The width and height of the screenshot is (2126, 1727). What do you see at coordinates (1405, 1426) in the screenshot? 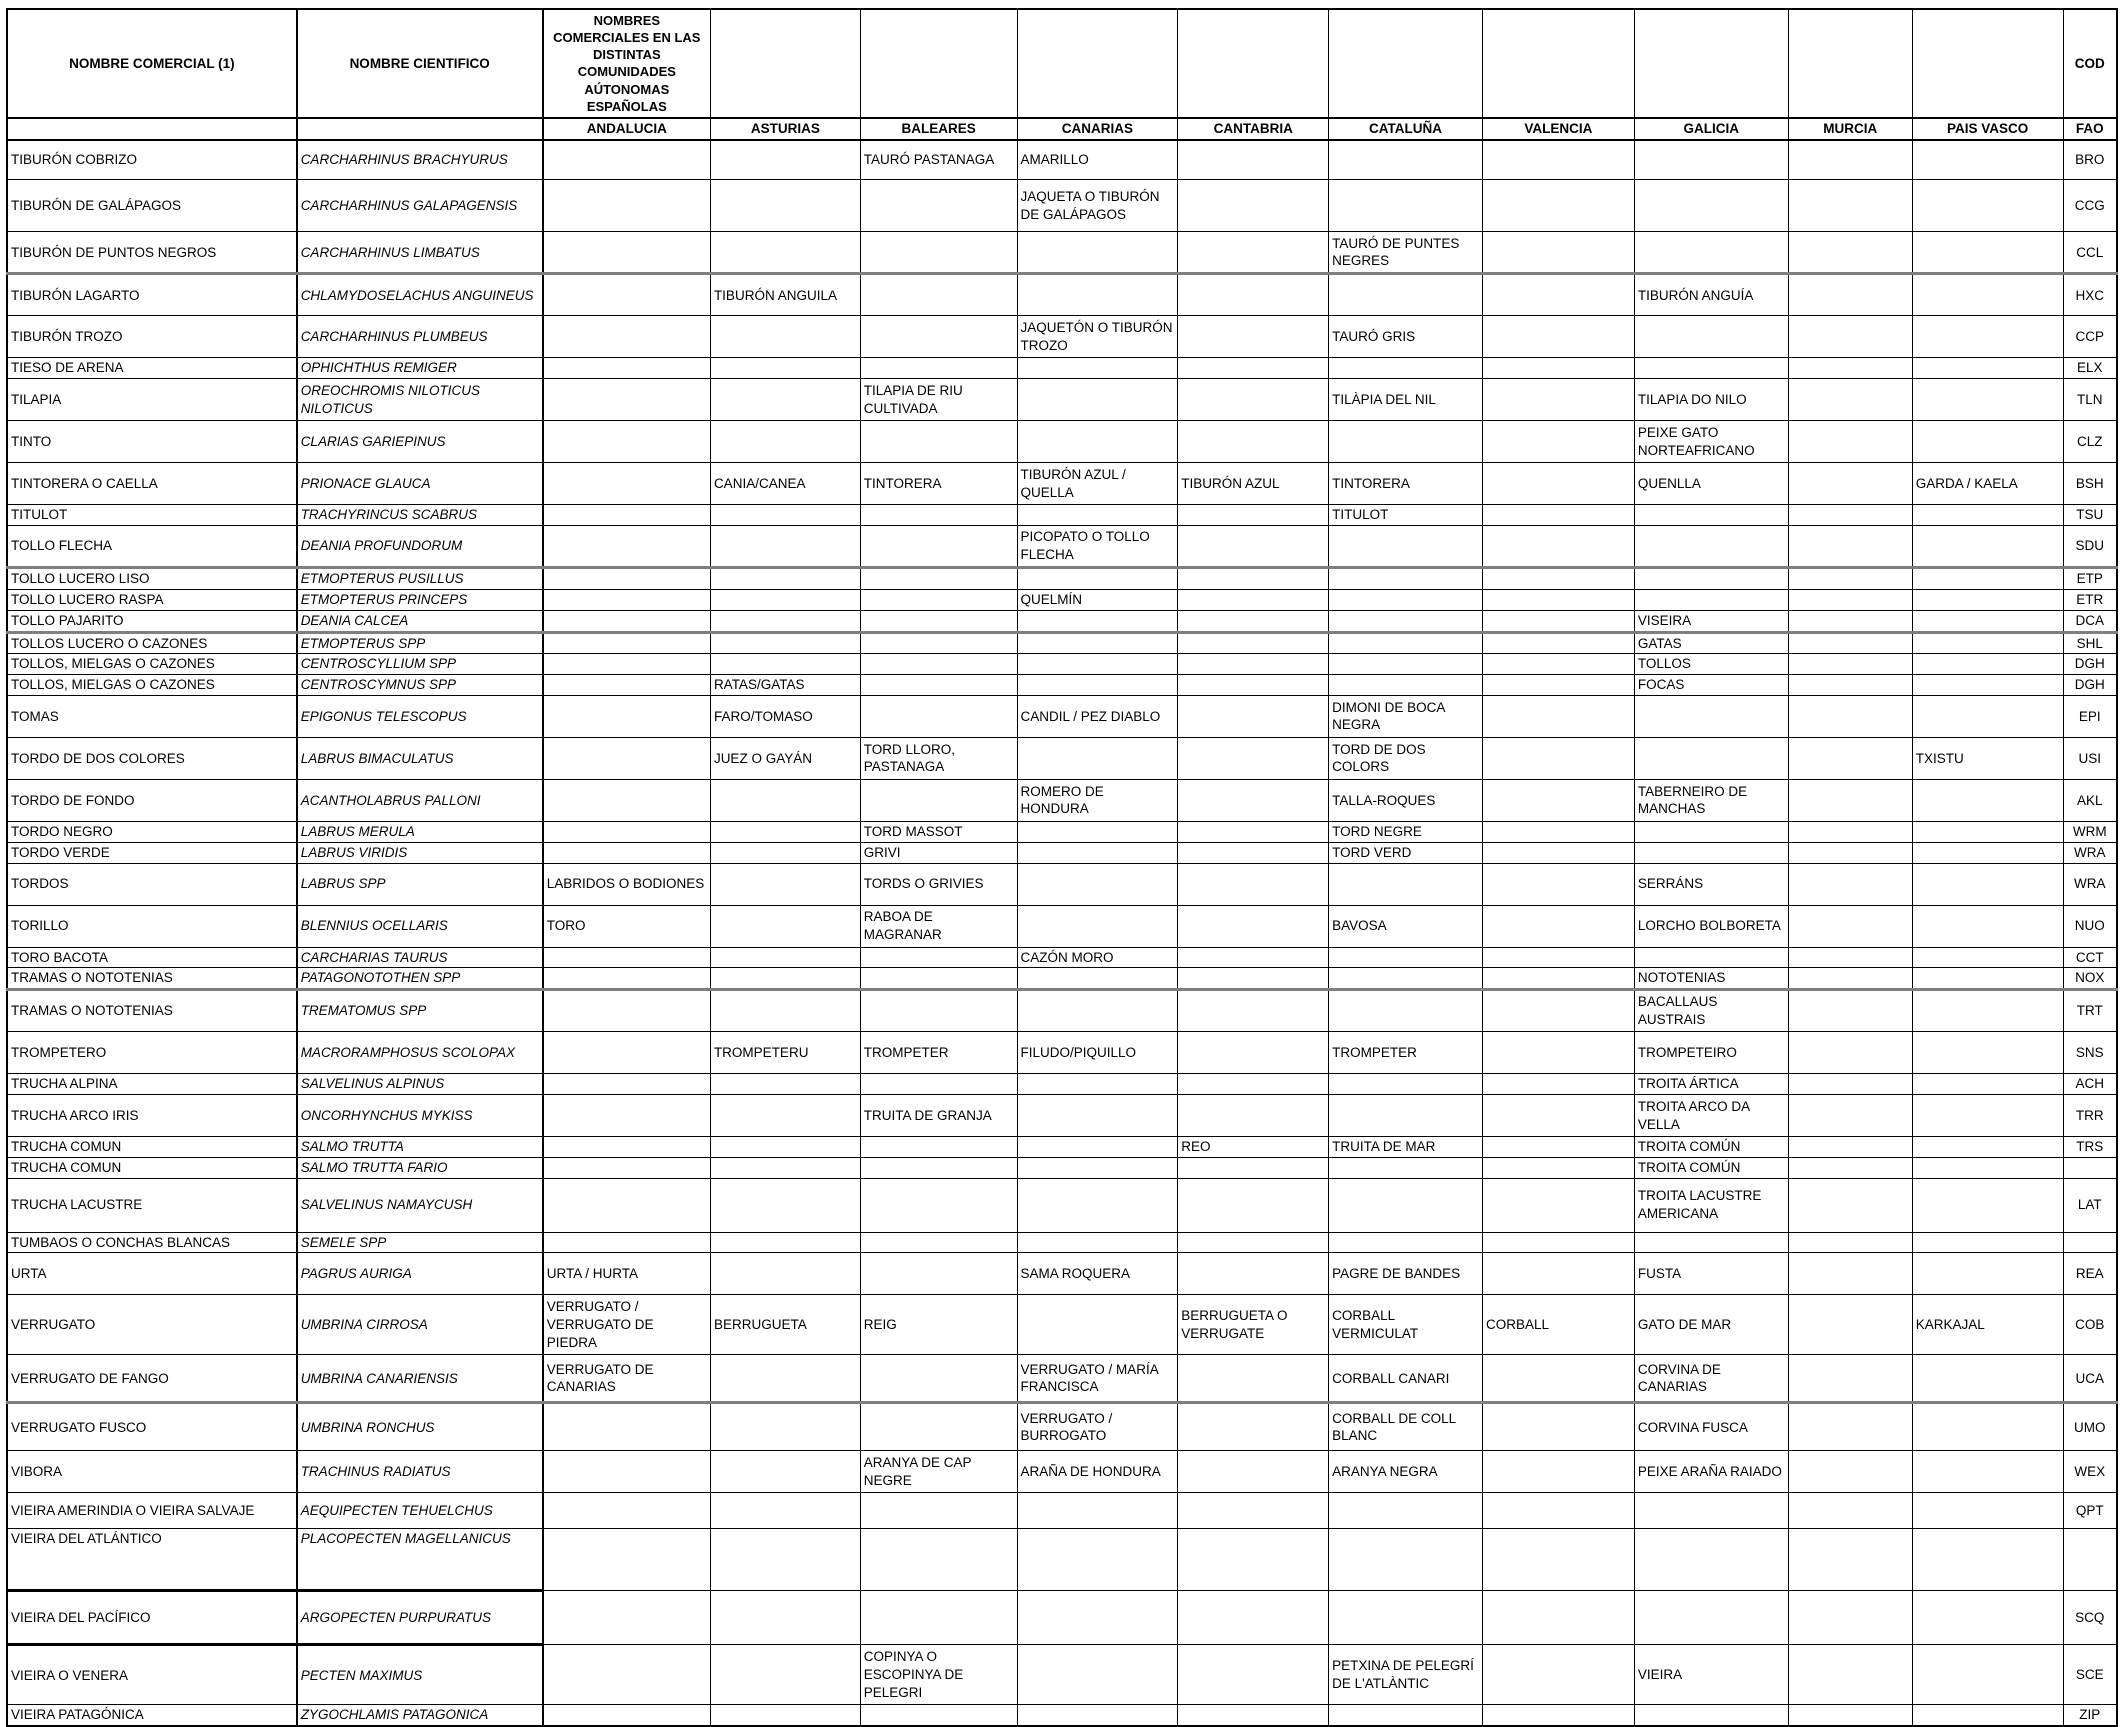
I see `cell-region-cataluna: CORBALL DE COLL BLANC` at bounding box center [1405, 1426].